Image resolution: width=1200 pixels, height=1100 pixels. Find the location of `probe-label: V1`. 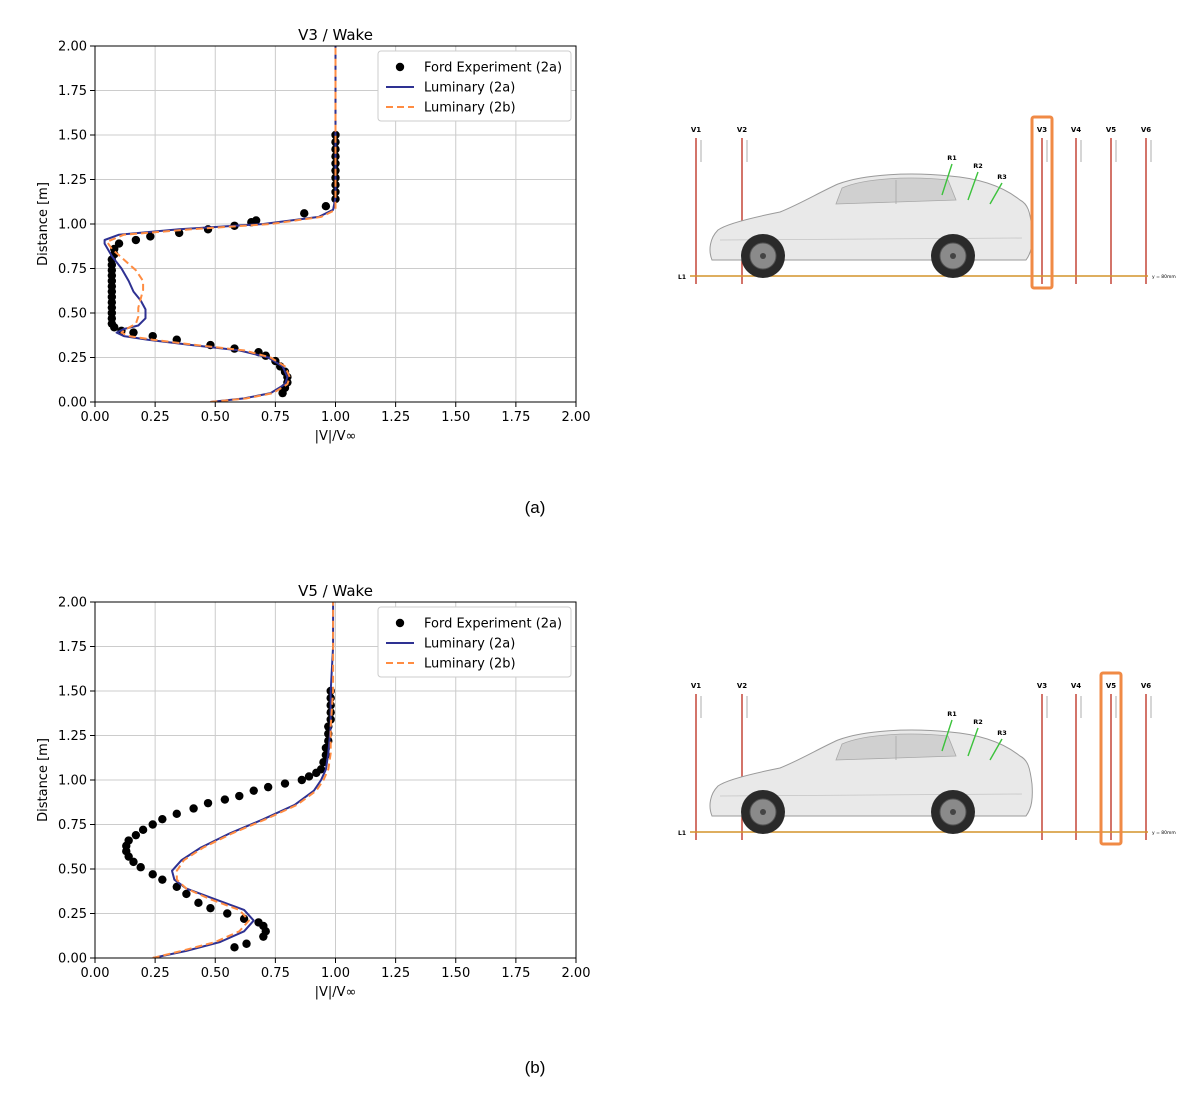

probe-label: V1 is located at coordinates (696, 686).